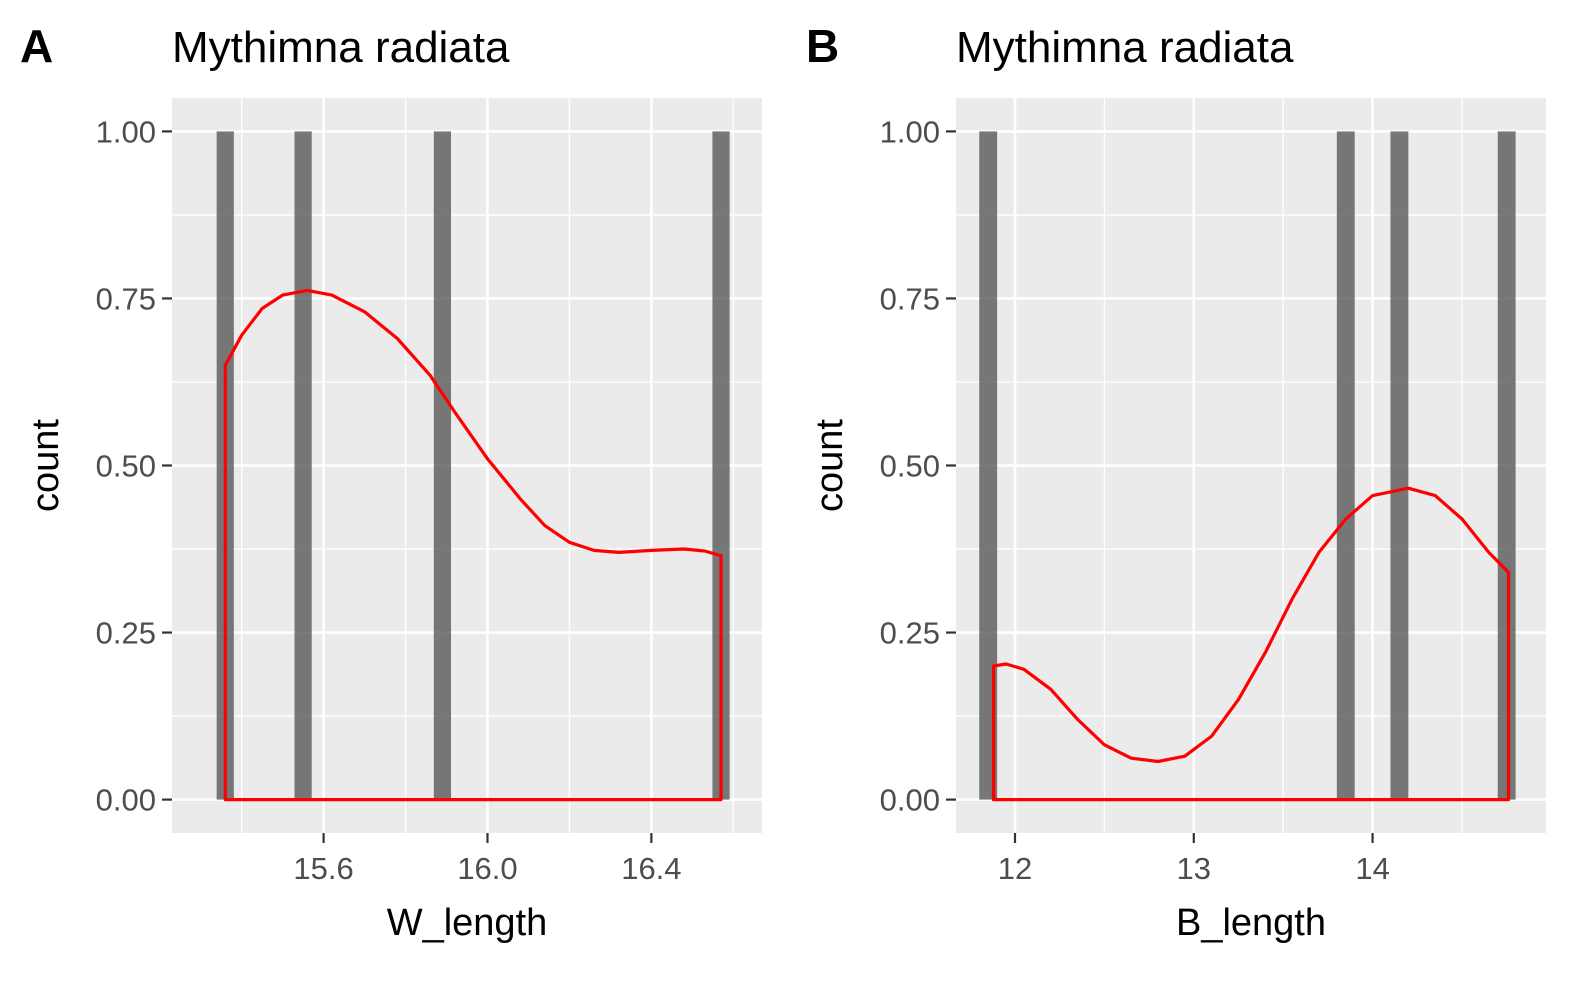  Describe the element at coordinates (36, 46) in the screenshot. I see `panel-tag: A` at that location.